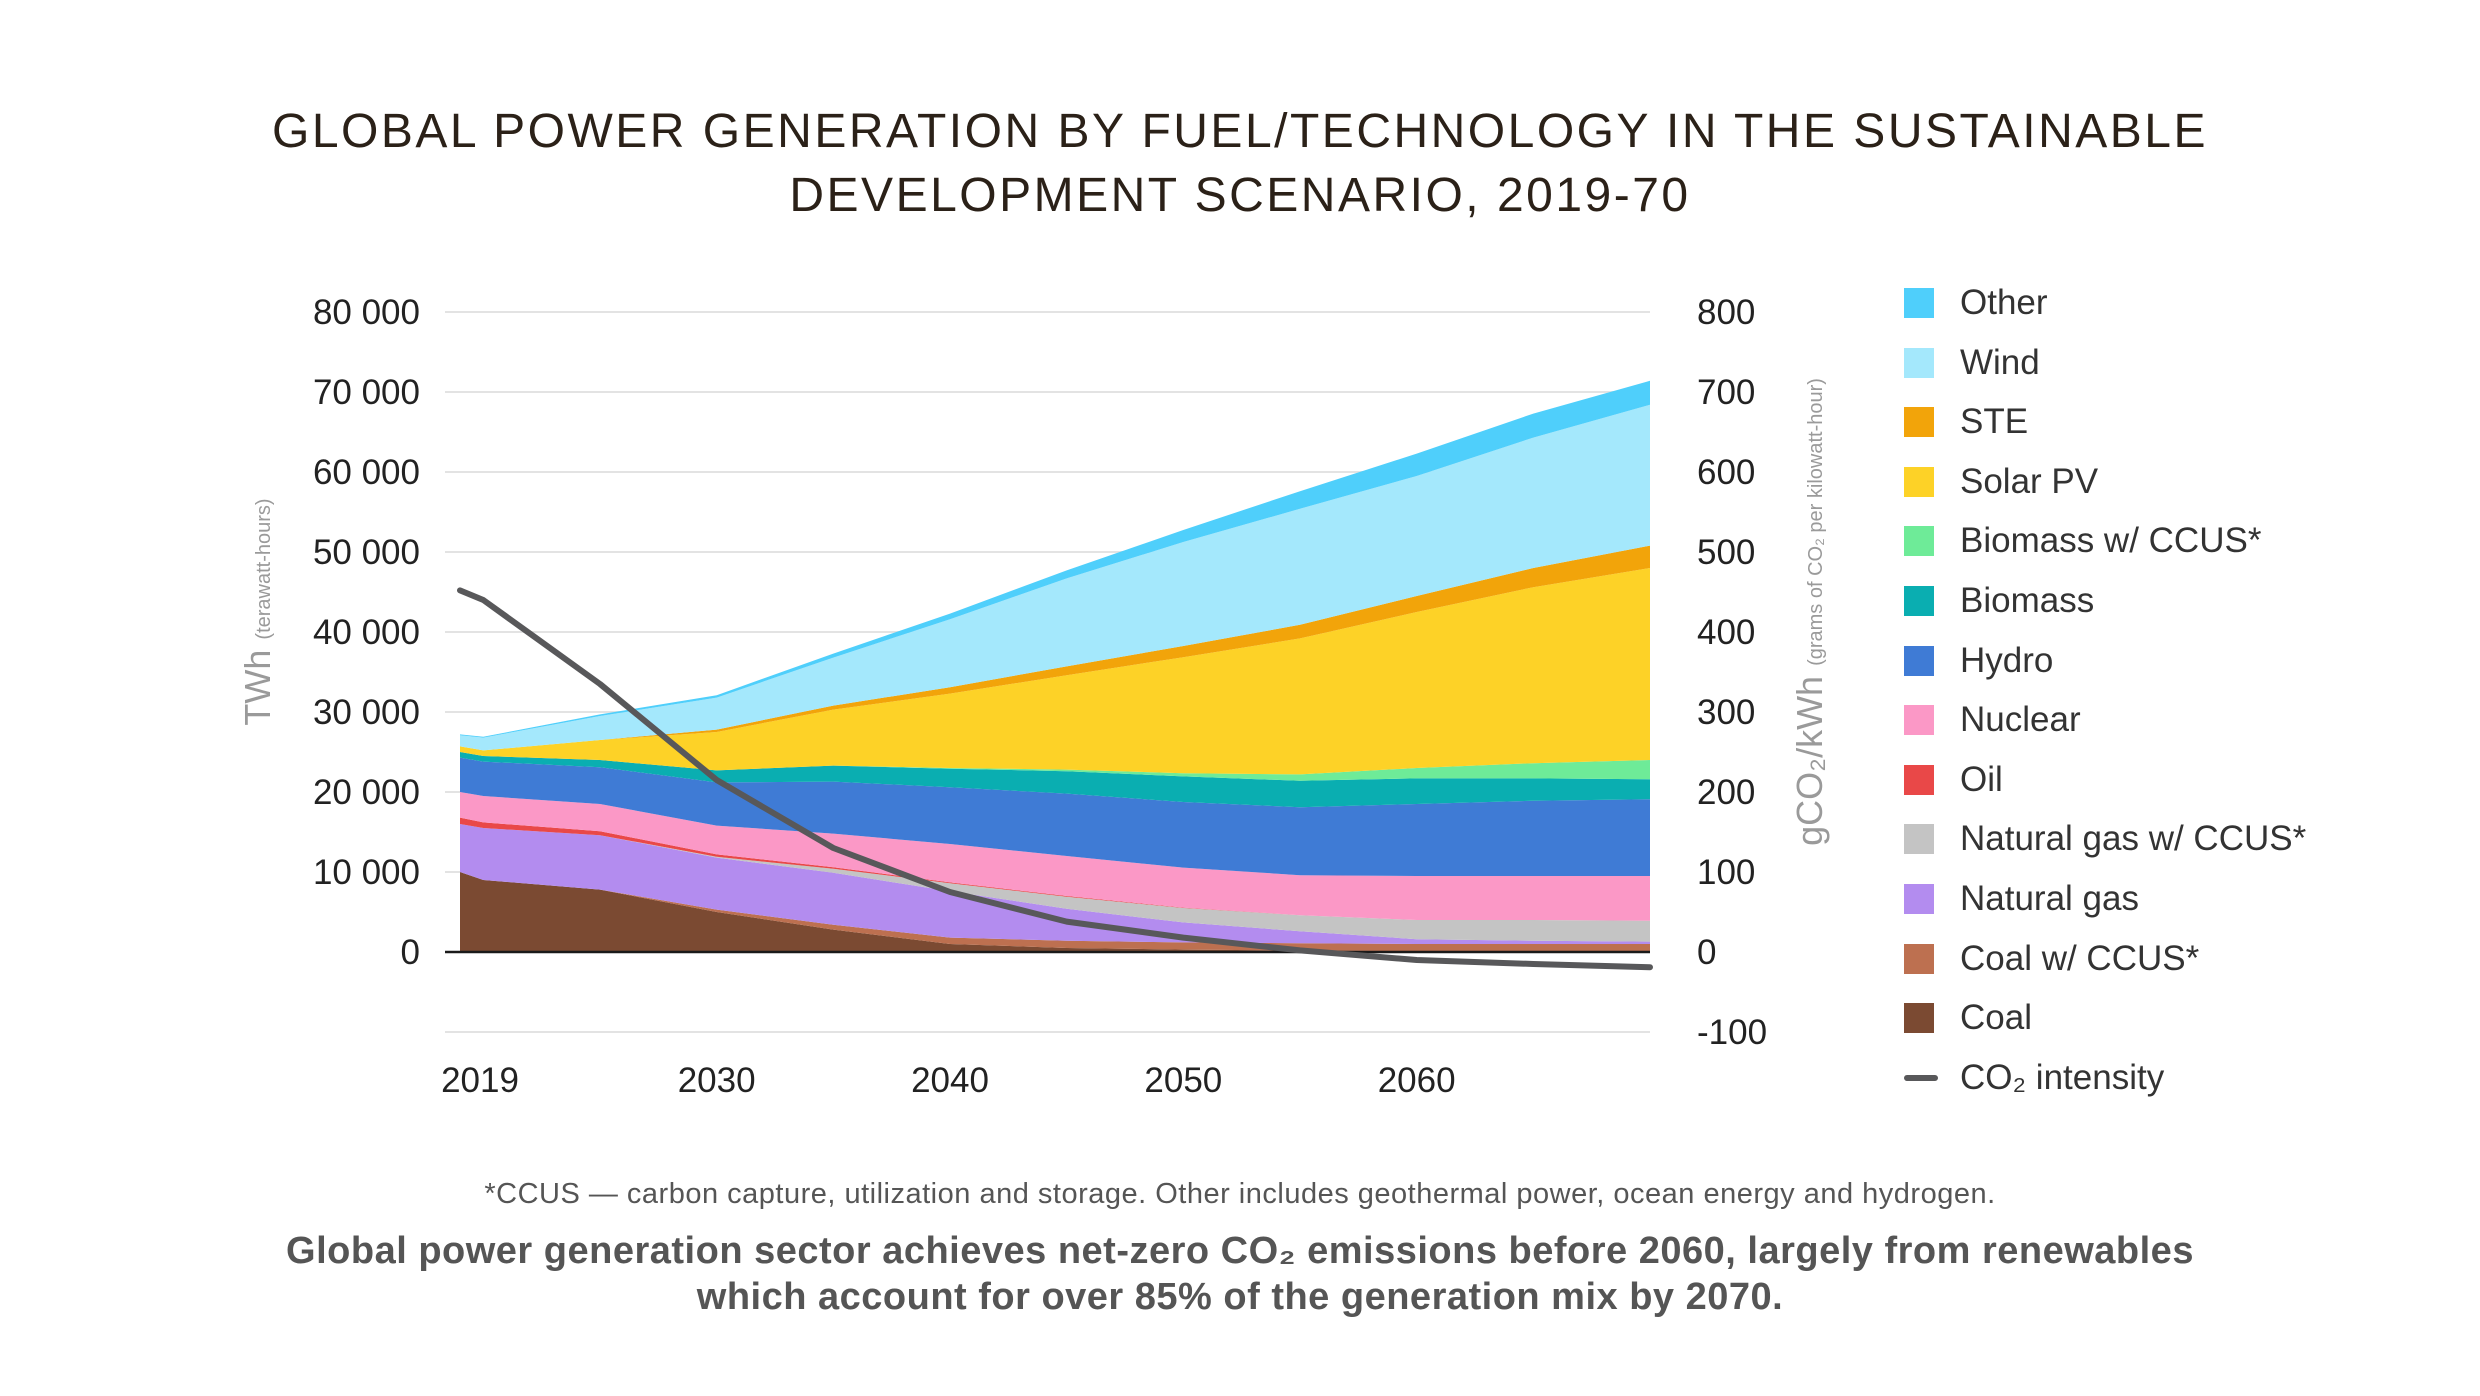  What do you see at coordinates (2164, 303) in the screenshot?
I see `legend-item-other: Other` at bounding box center [2164, 303].